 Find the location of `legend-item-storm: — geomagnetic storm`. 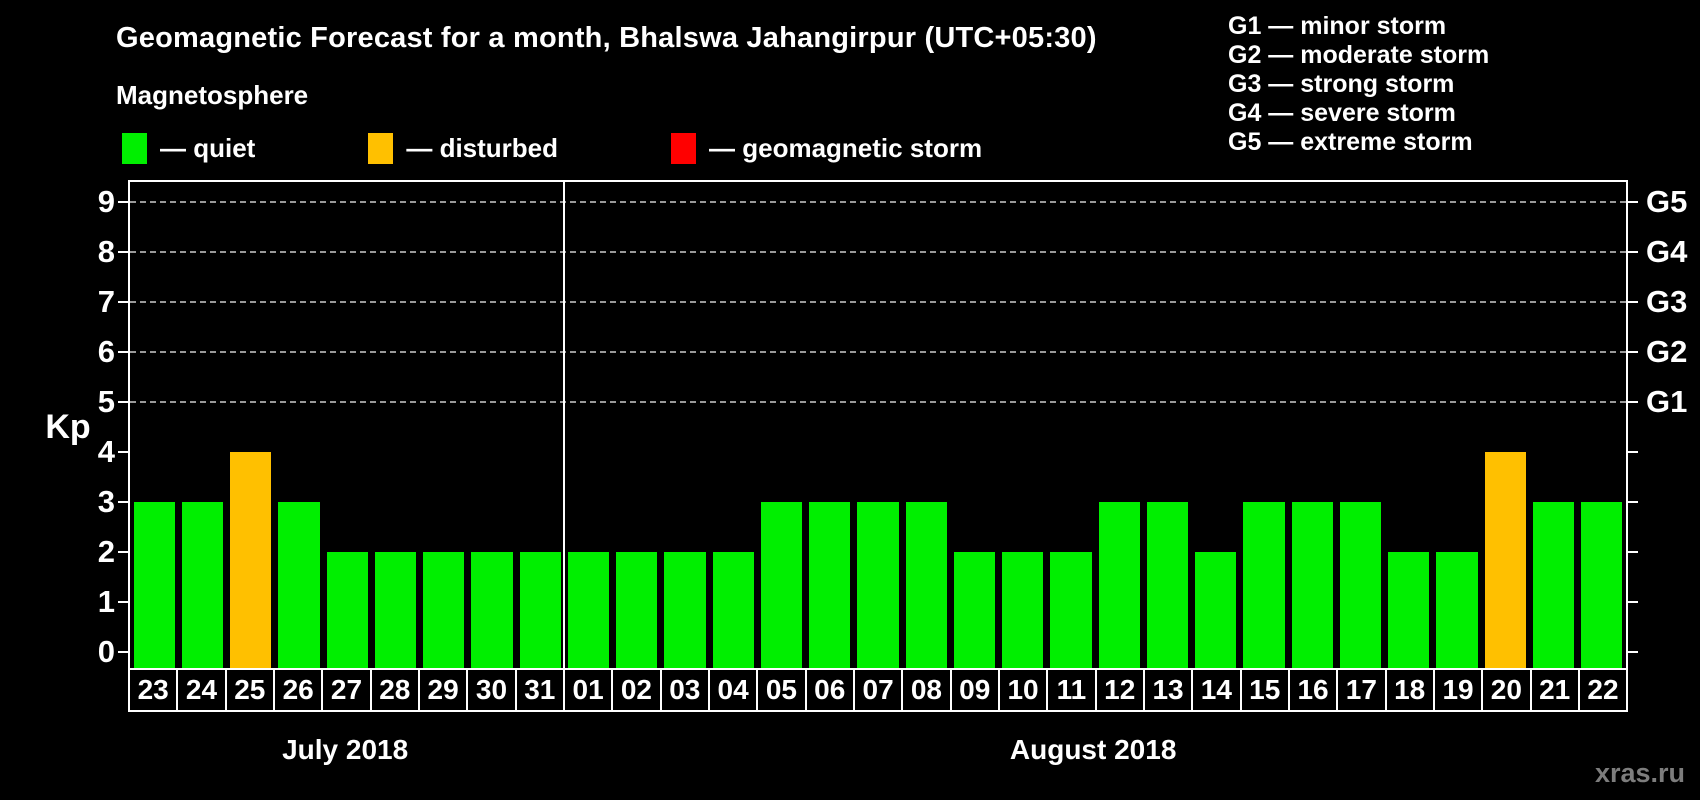

legend-item-storm: — geomagnetic storm is located at coordinates (826, 148).